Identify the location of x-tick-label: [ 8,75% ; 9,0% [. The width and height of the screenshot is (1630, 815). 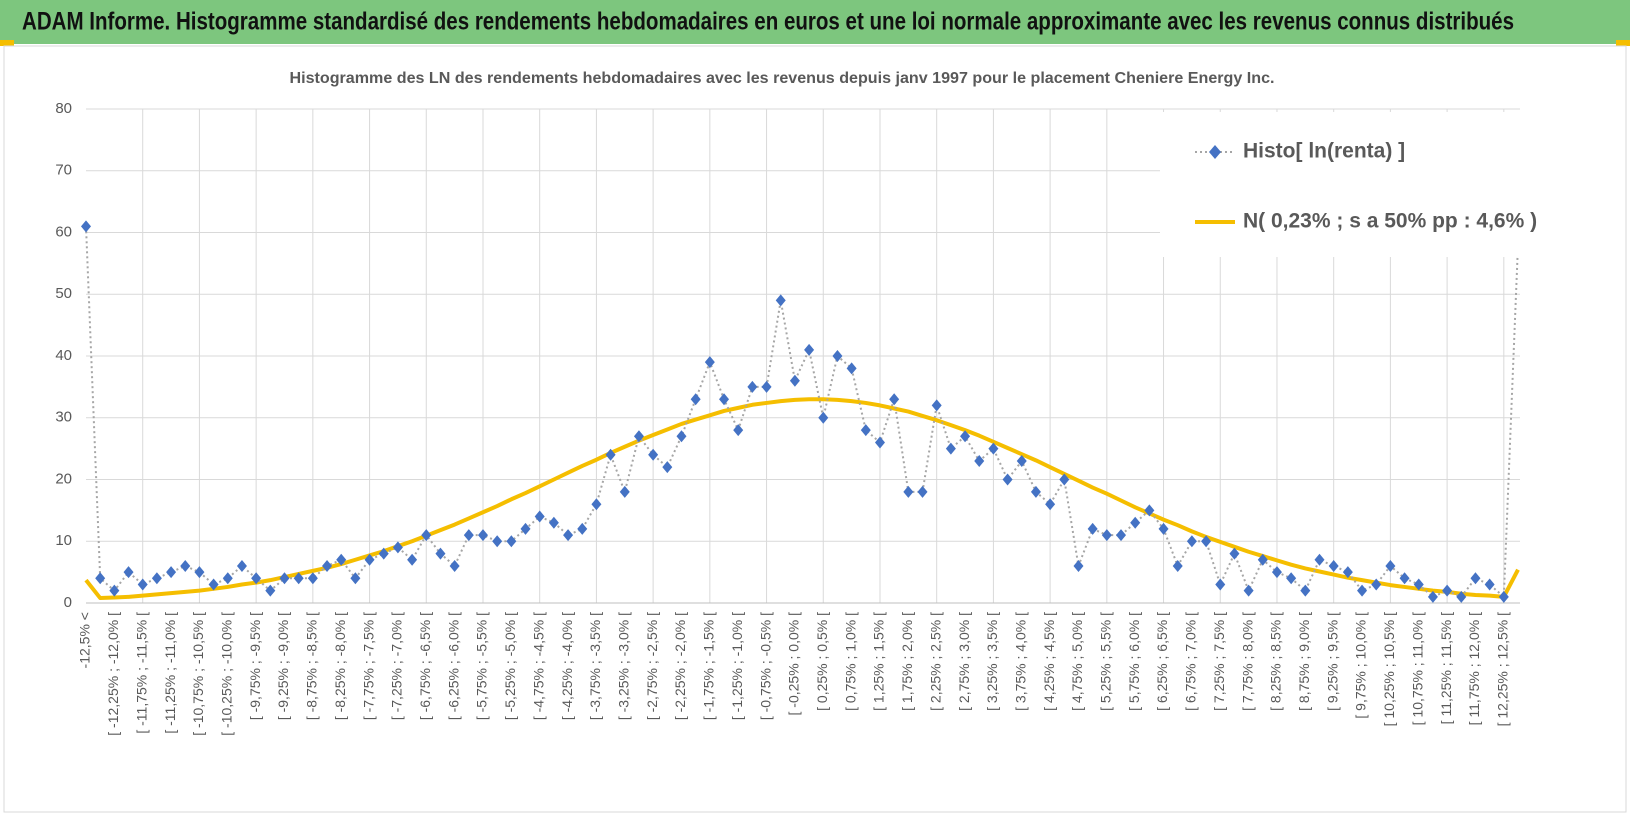
(1304, 661).